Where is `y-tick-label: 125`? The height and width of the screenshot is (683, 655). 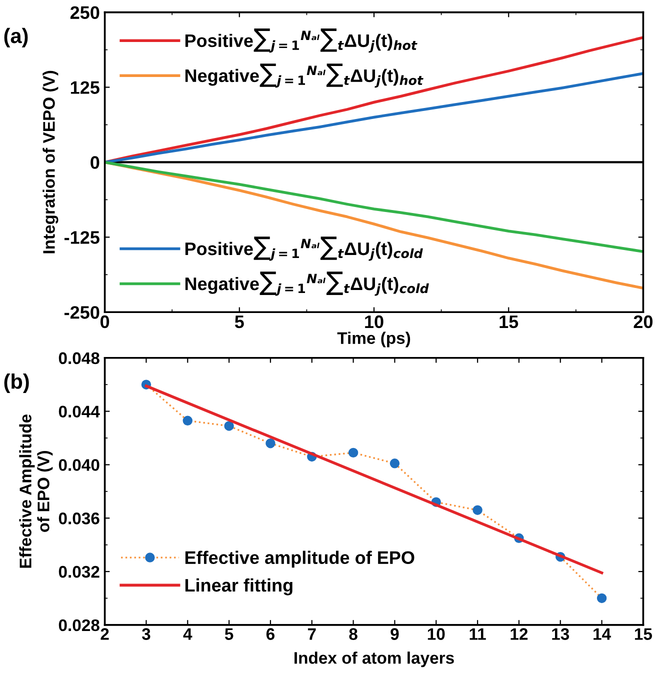
y-tick-label: 125 is located at coordinates (85, 87).